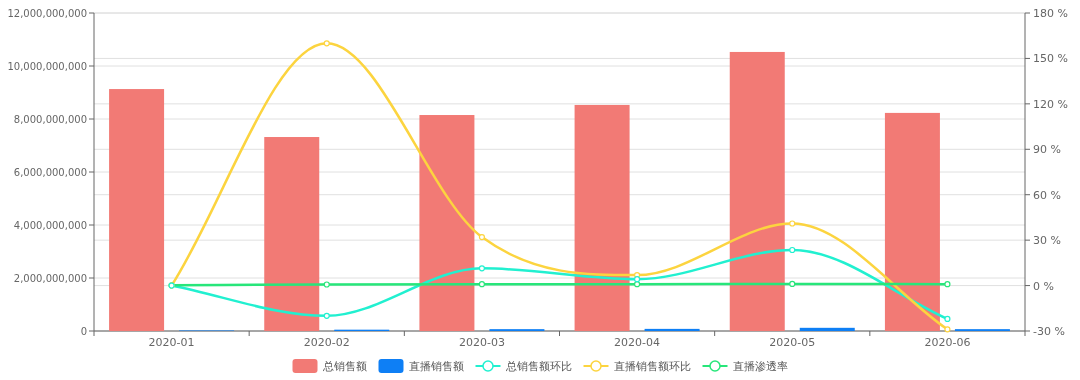  Describe the element at coordinates (1047, 150) in the screenshot. I see `y2-tick-label: 90 %` at that location.